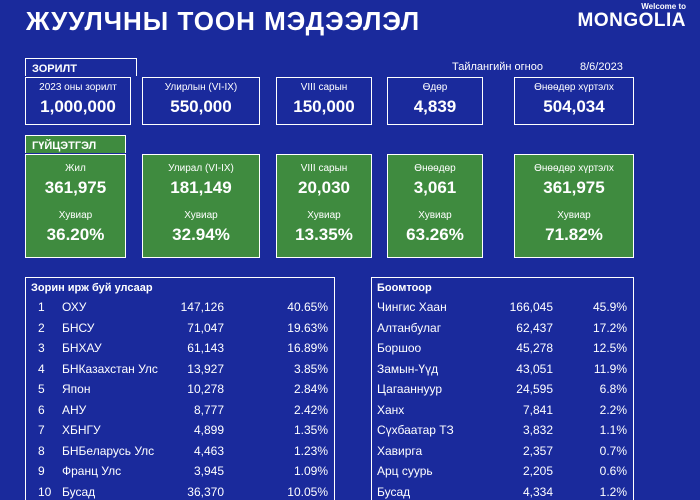  Describe the element at coordinates (410, 389) in the screenshot. I see `border-name: Цагааннуур` at that location.